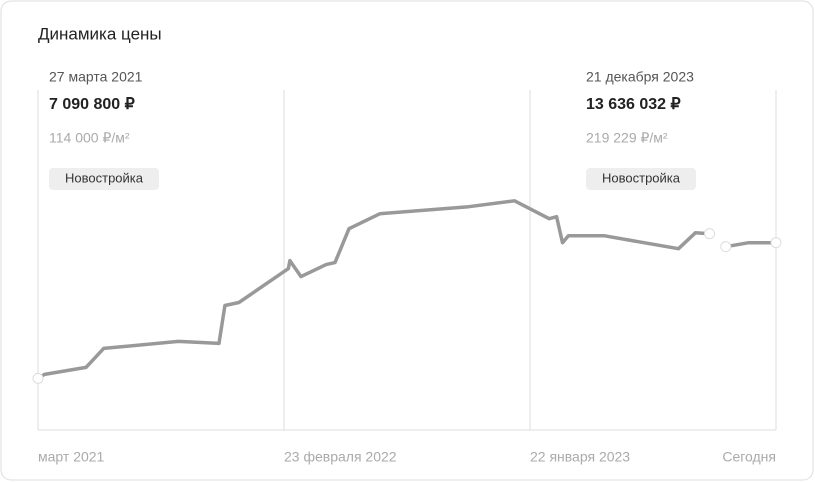 This screenshot has width=815, height=482. I want to click on chart-title: Динамика цены, so click(100, 33).